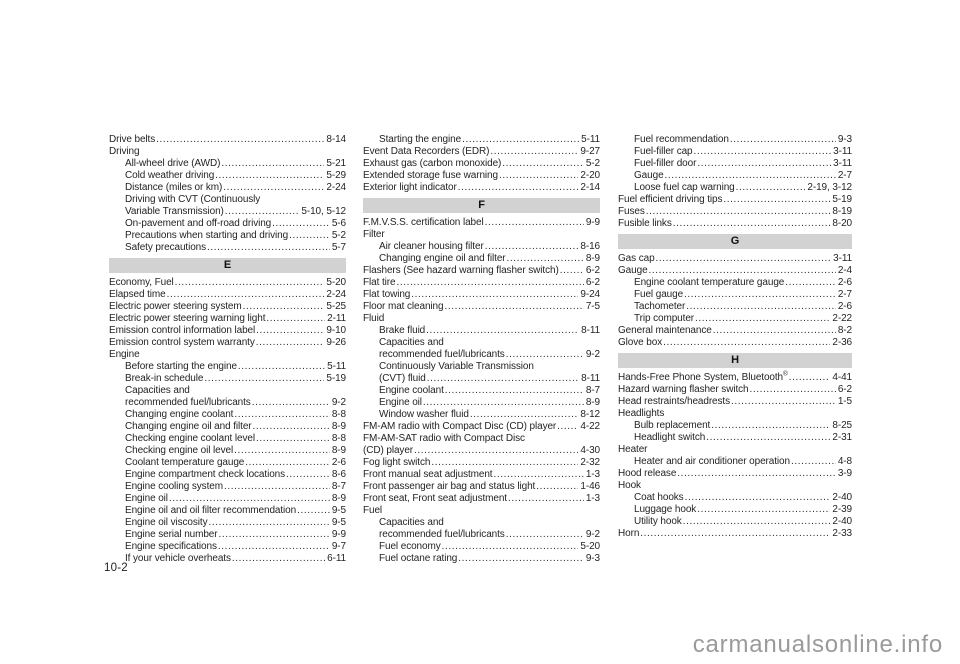  Describe the element at coordinates (481, 164) in the screenshot. I see `index-entry: Exhaust gas (carbon monoxide) 5-2` at that location.